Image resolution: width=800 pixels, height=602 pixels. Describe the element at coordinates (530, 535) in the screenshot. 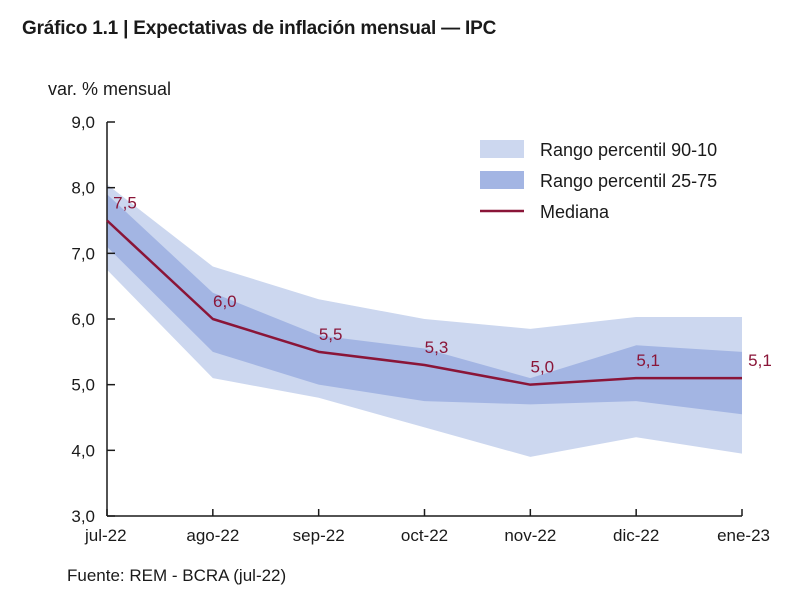

I see `x-tick-label: nov-22` at that location.